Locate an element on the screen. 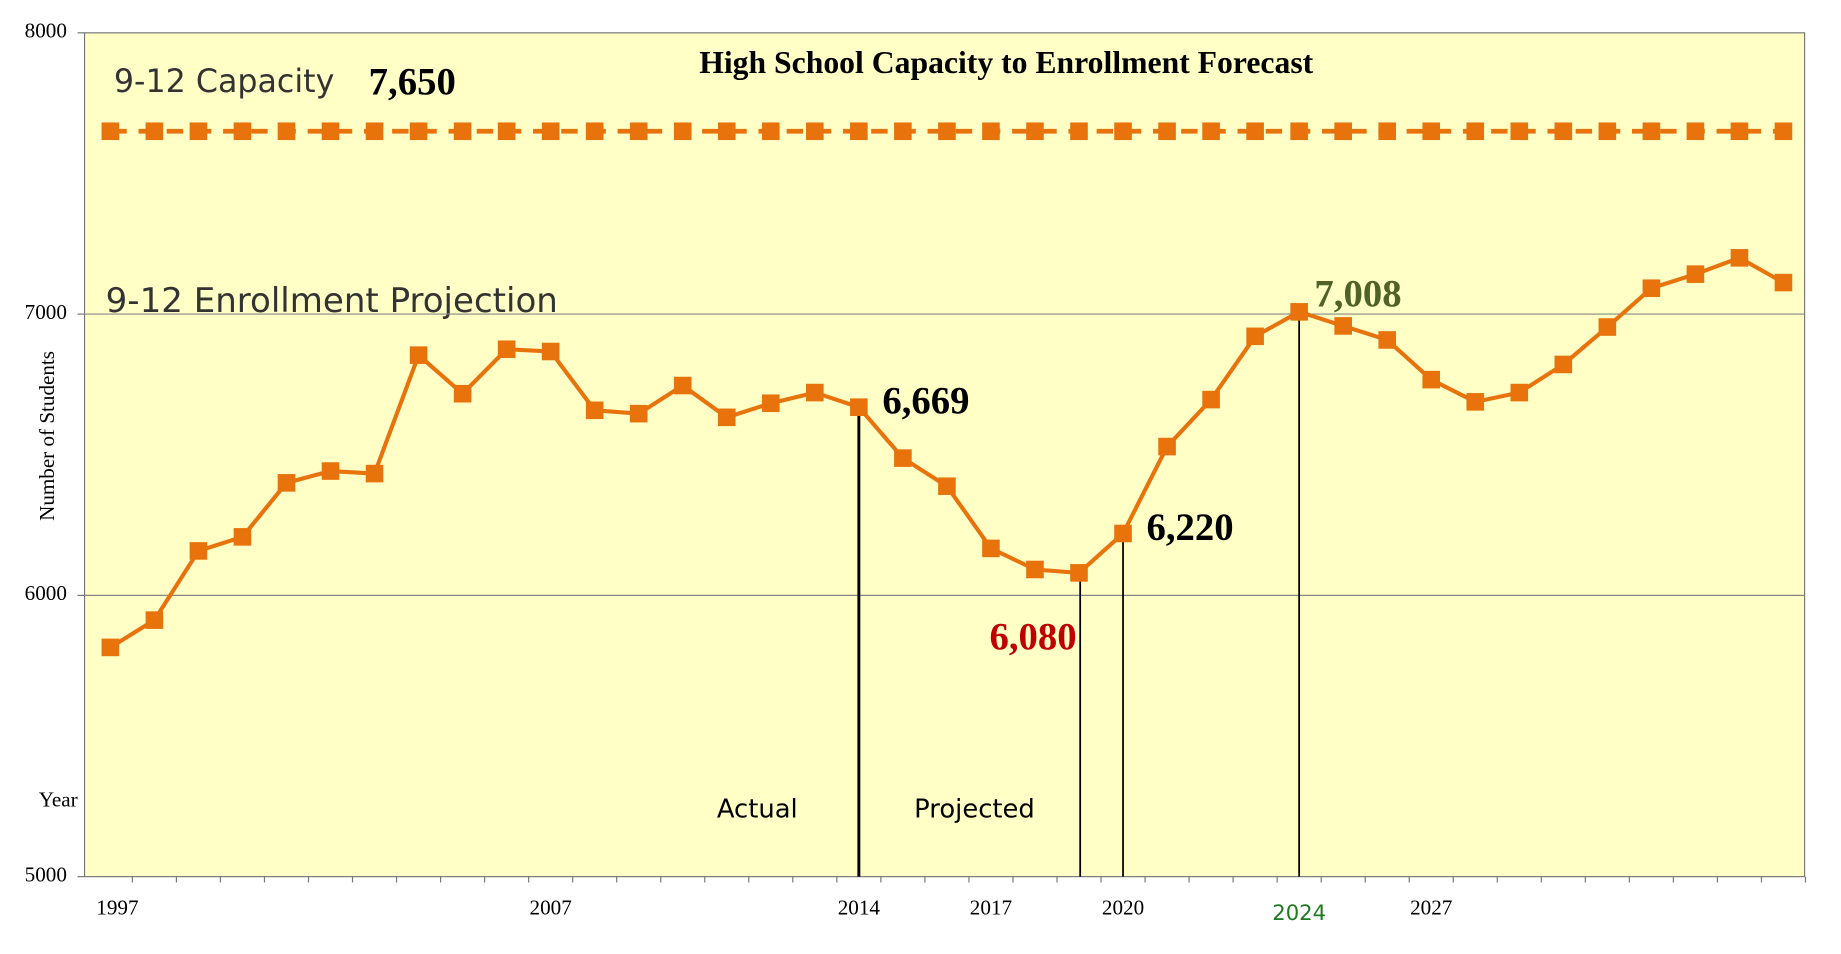  annotation: Projected is located at coordinates (974, 809).